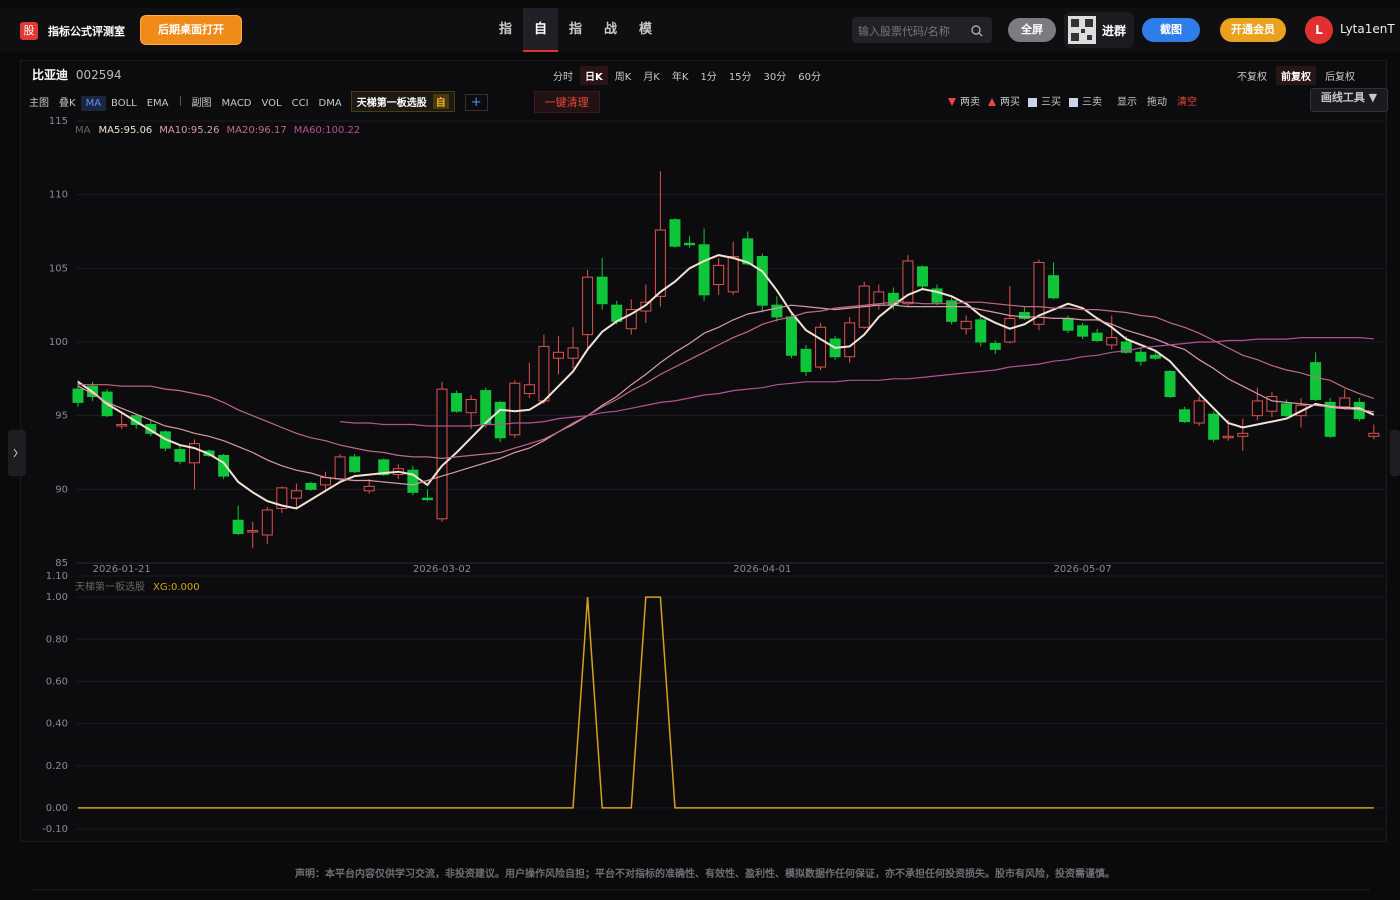 Image resolution: width=1400 pixels, height=900 pixels. I want to click on show-button: 显示, so click(1127, 102).